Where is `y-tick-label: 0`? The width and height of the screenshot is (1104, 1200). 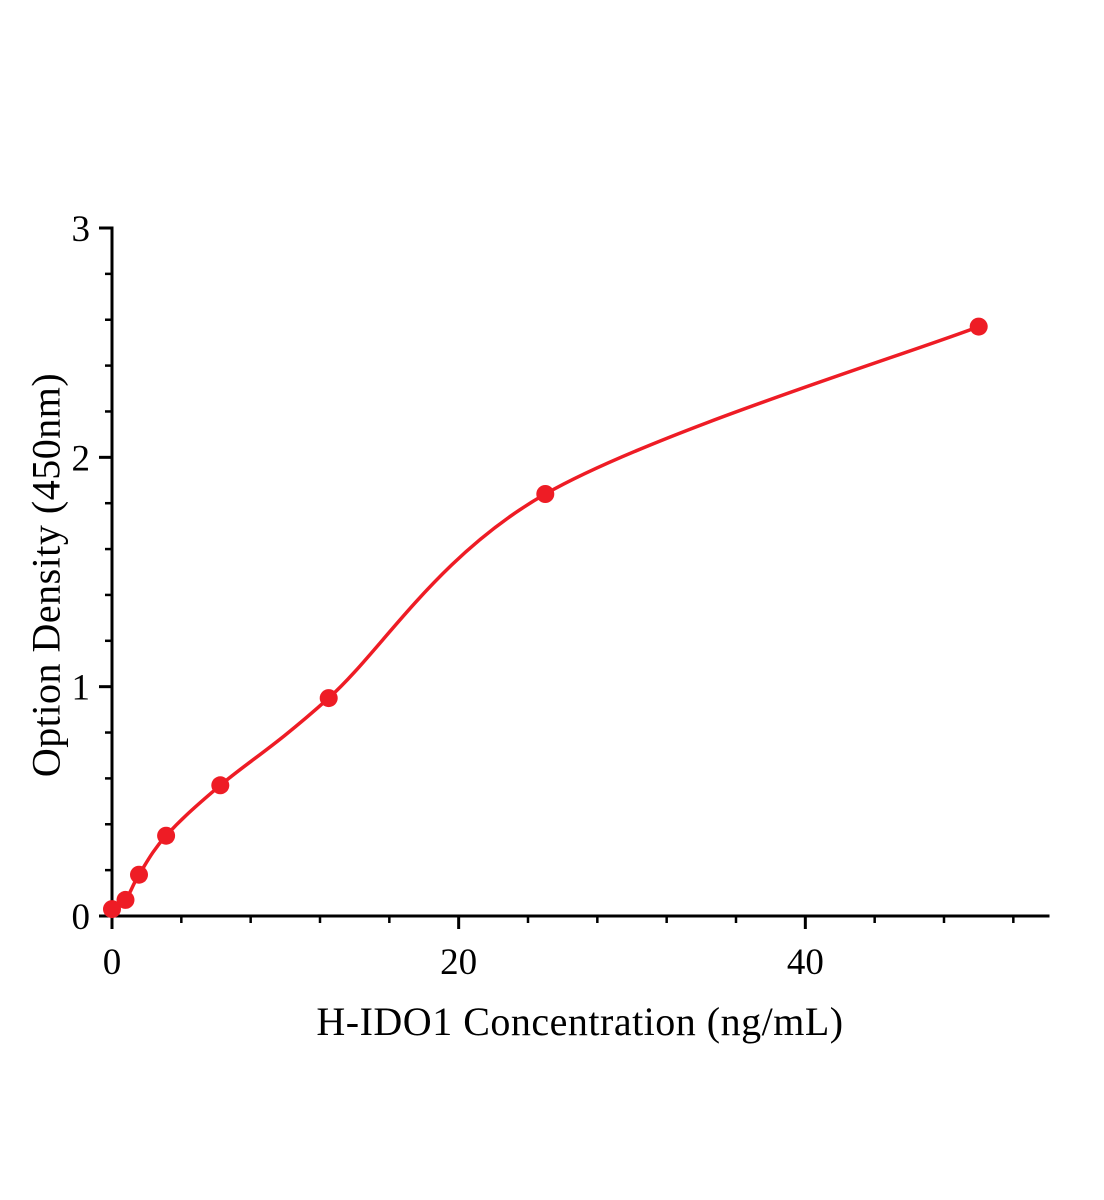
y-tick-label: 0 is located at coordinates (81, 917).